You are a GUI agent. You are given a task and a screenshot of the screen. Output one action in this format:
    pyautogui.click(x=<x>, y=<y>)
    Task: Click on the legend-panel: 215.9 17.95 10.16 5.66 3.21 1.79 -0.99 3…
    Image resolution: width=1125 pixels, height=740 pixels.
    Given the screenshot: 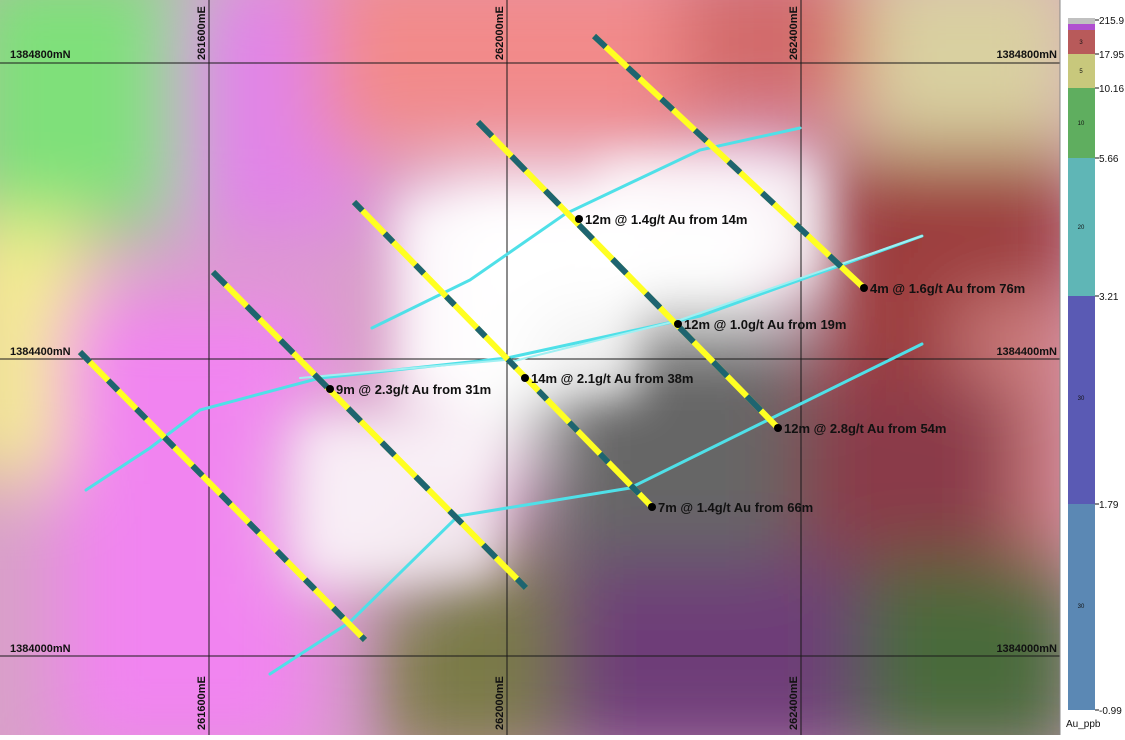 What is the action you would take?
    pyautogui.click(x=1092, y=367)
    